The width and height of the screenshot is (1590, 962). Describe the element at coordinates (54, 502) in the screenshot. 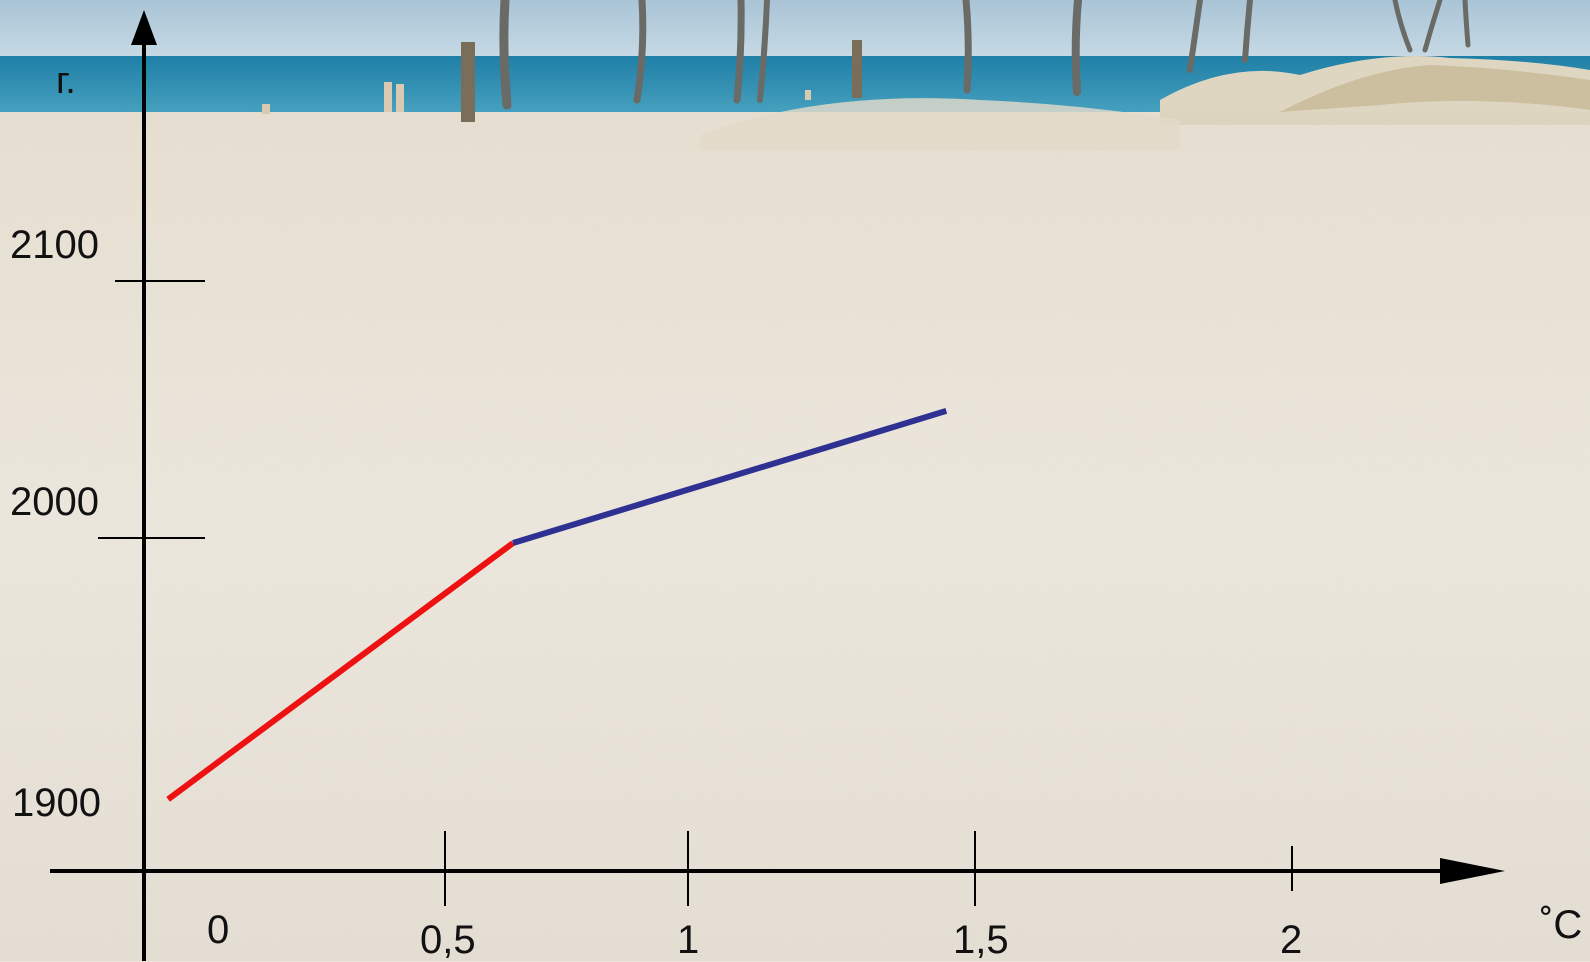

I see `y-tick-label-1: 2000` at that location.